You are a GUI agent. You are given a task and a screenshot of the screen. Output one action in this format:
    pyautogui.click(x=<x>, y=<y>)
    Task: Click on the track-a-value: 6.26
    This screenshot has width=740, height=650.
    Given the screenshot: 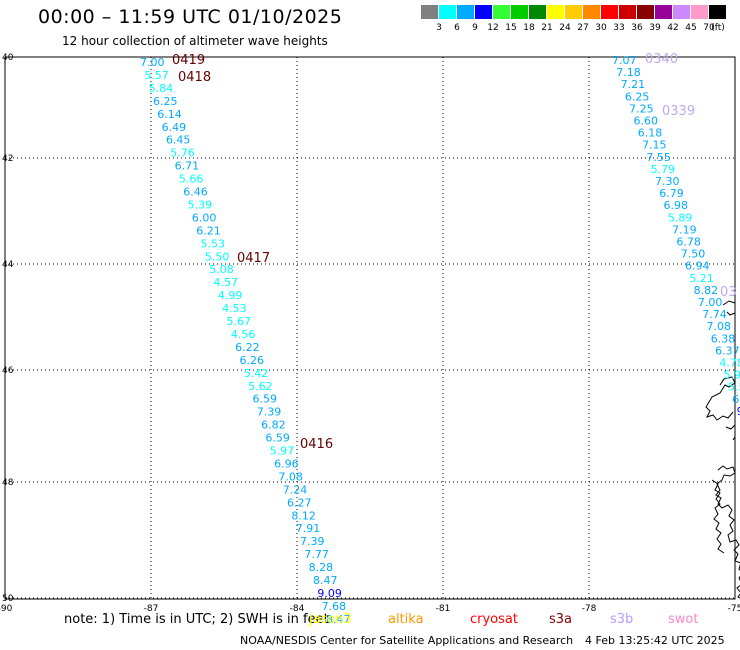 What is the action you would take?
    pyautogui.click(x=251, y=360)
    